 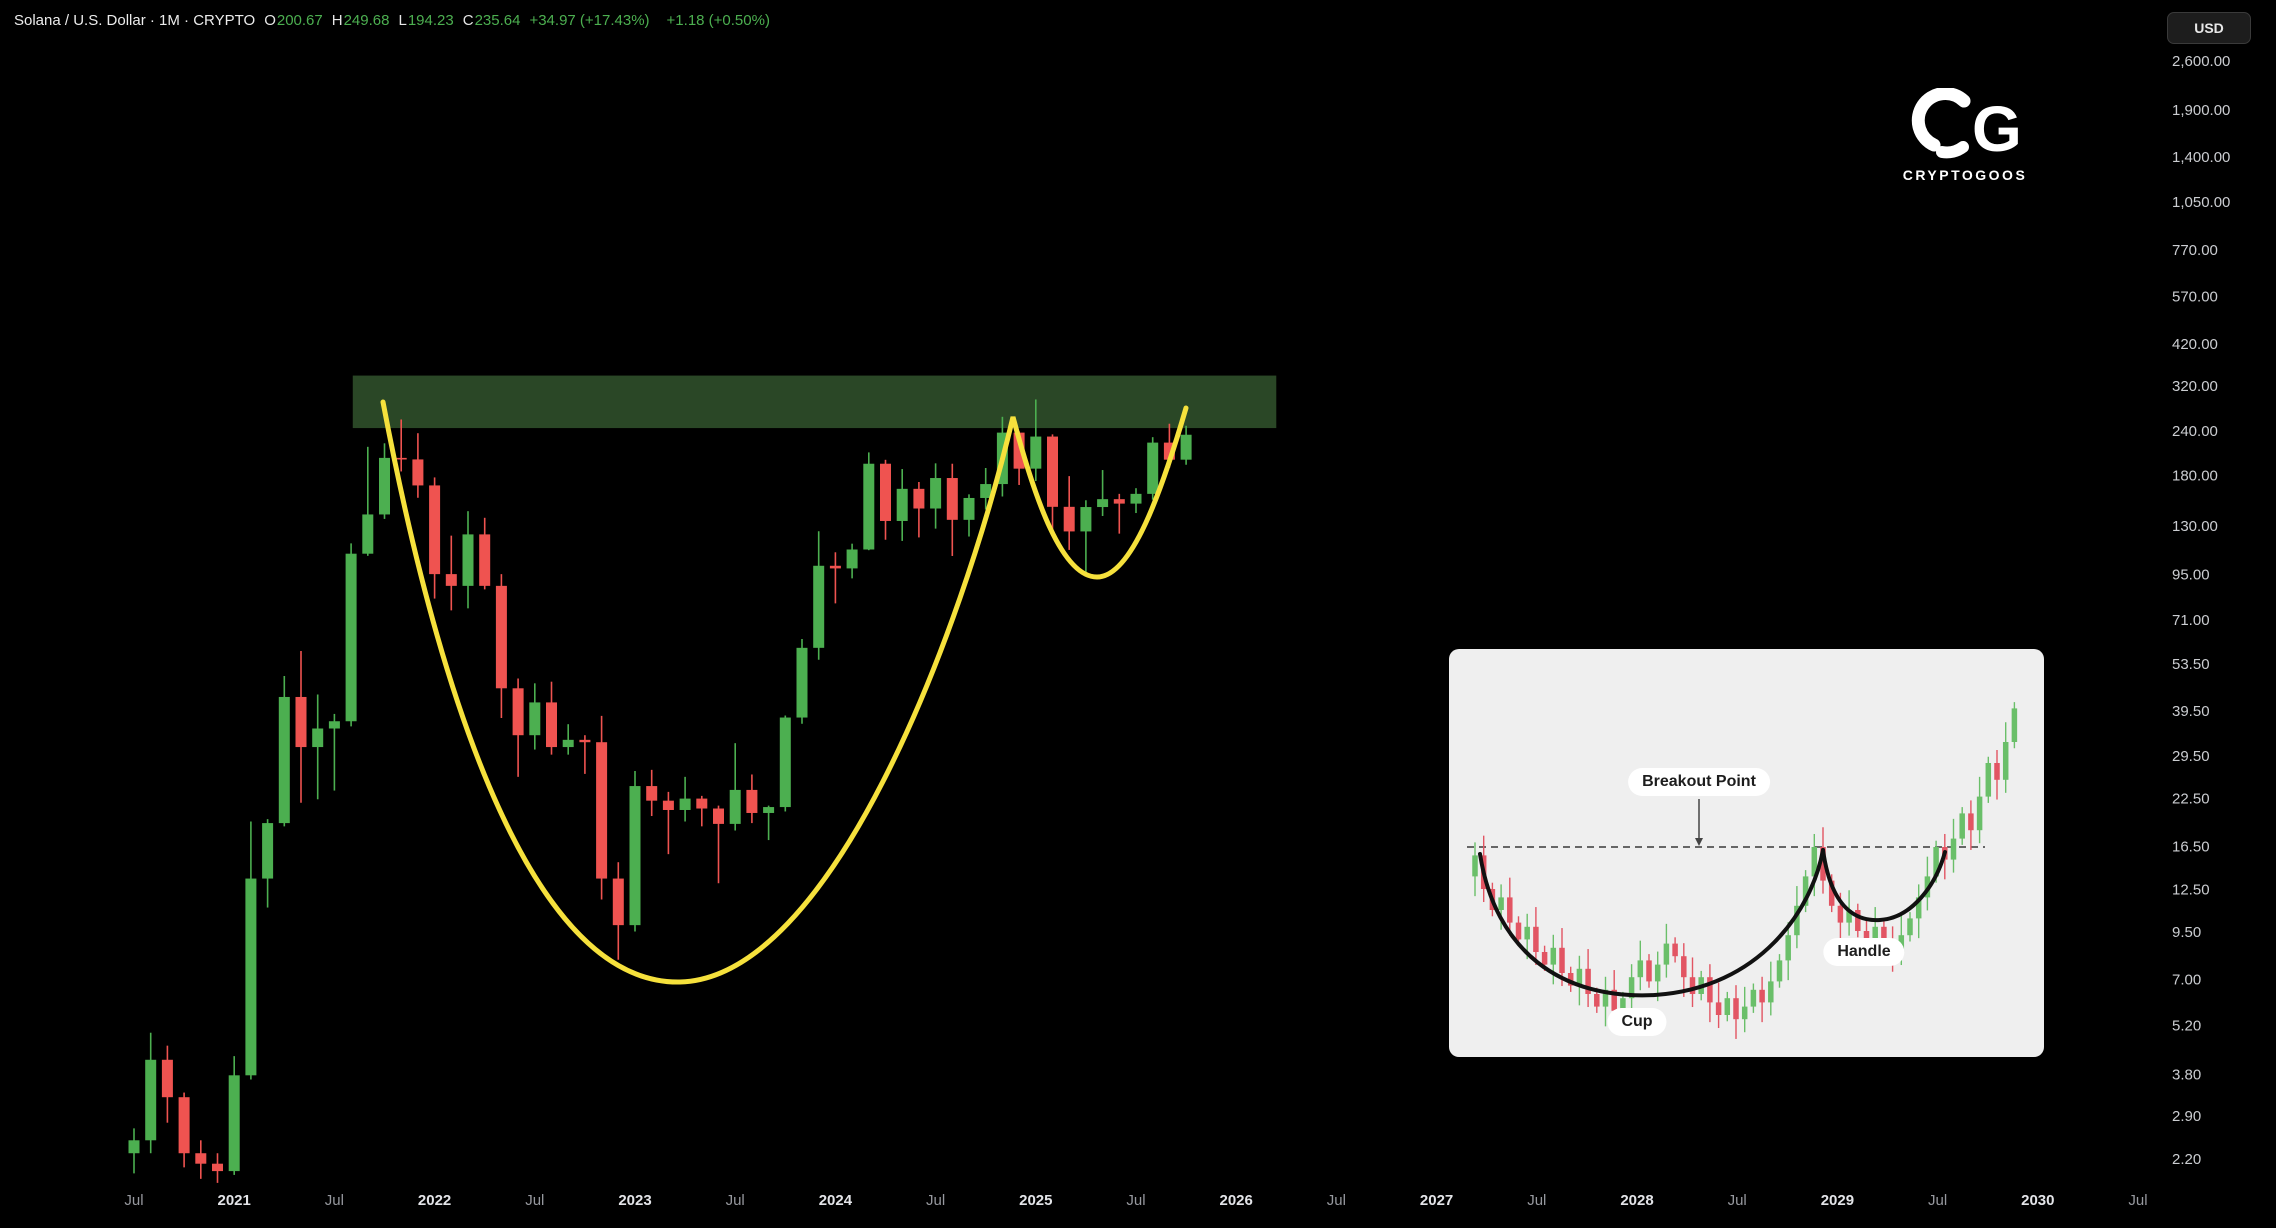 I want to click on svg-text: 71.00, so click(x=2191, y=620).